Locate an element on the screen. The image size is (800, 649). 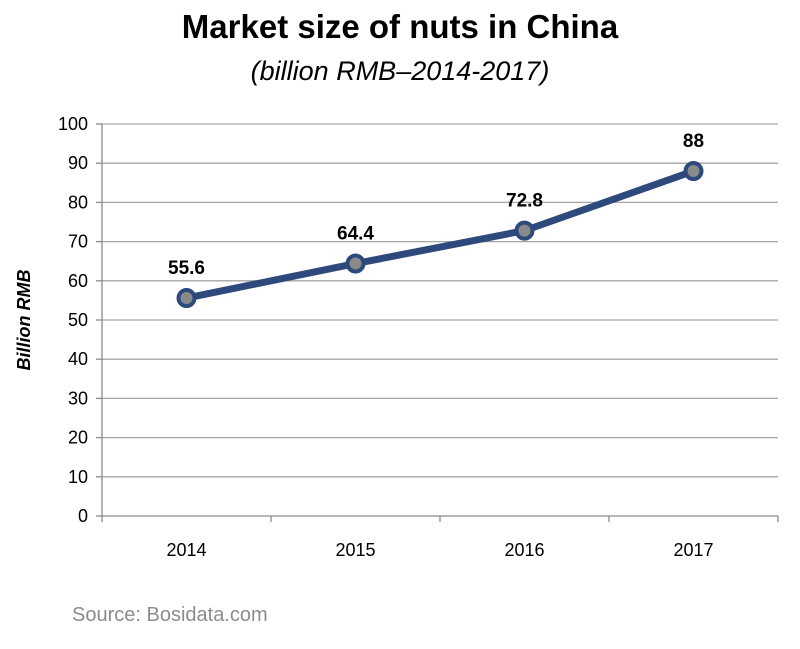
y-tick-label: 50 is located at coordinates (78, 320).